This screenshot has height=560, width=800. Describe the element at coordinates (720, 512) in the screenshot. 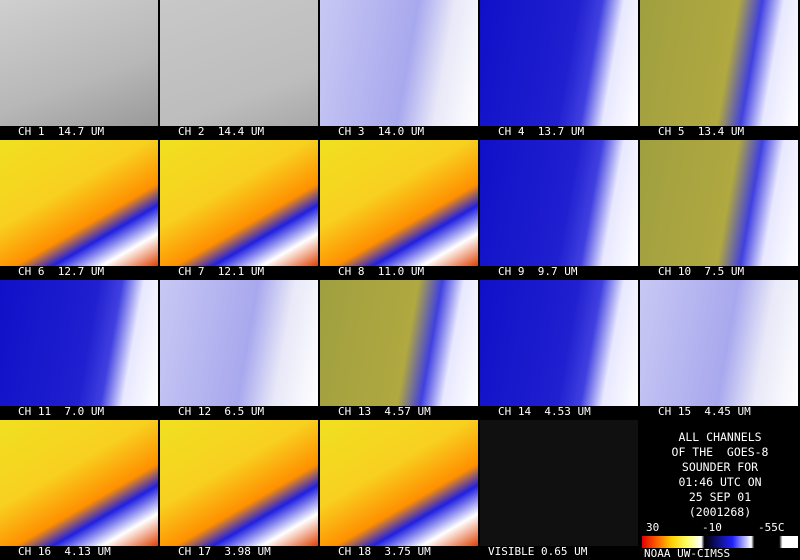

I see `info-line: (2001268)` at that location.